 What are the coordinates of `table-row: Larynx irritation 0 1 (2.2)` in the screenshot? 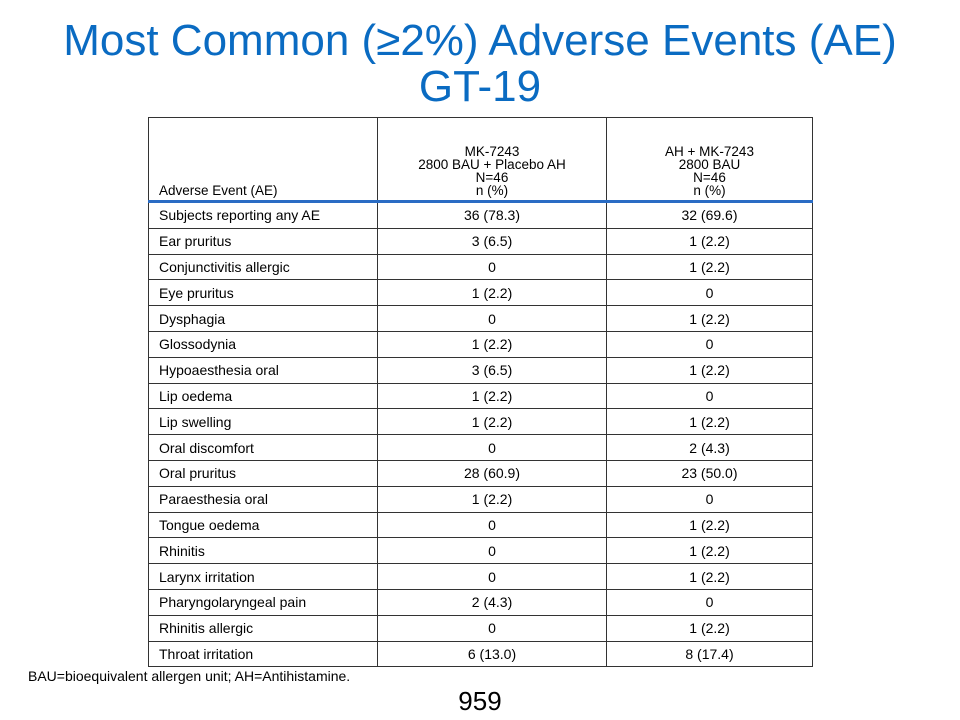 It's located at (480, 576).